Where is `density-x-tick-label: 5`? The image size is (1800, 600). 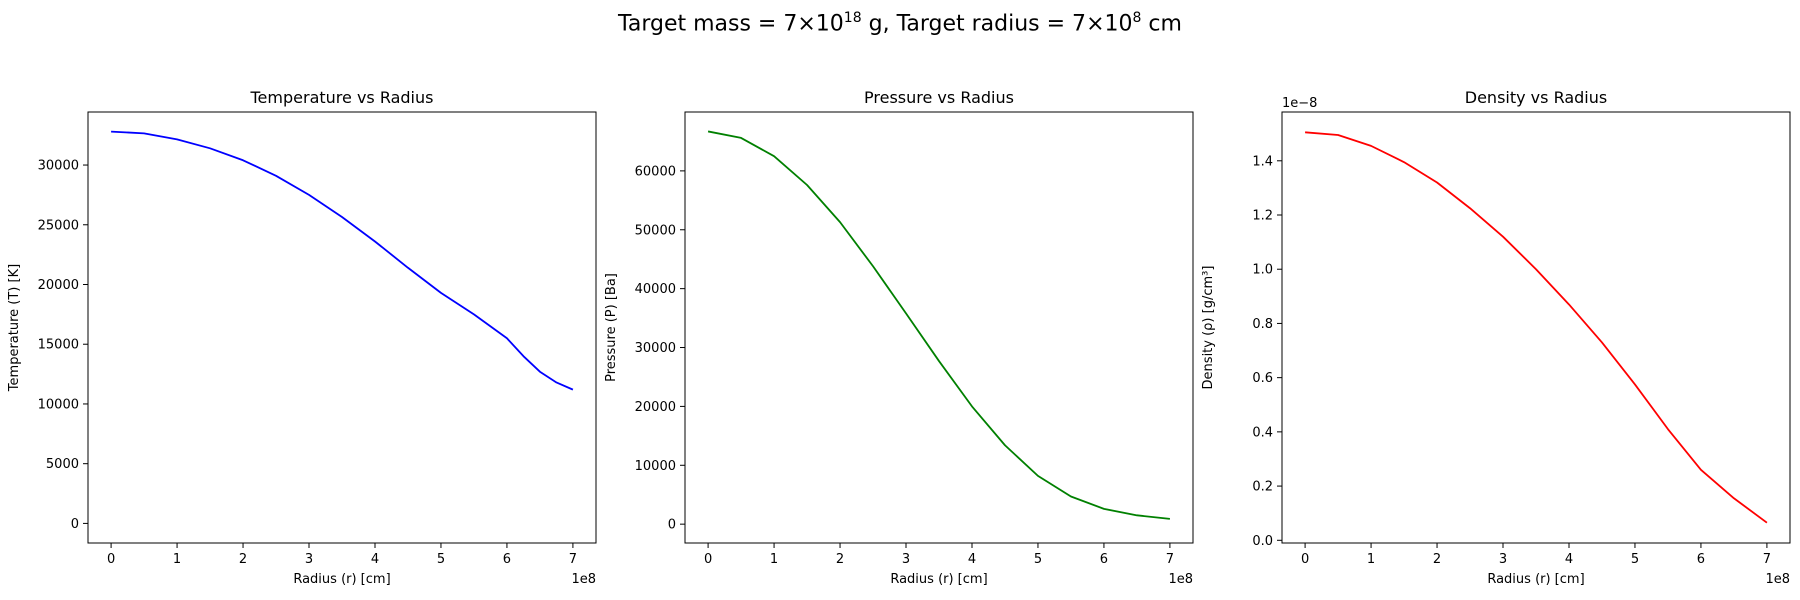 density-x-tick-label: 5 is located at coordinates (1635, 559).